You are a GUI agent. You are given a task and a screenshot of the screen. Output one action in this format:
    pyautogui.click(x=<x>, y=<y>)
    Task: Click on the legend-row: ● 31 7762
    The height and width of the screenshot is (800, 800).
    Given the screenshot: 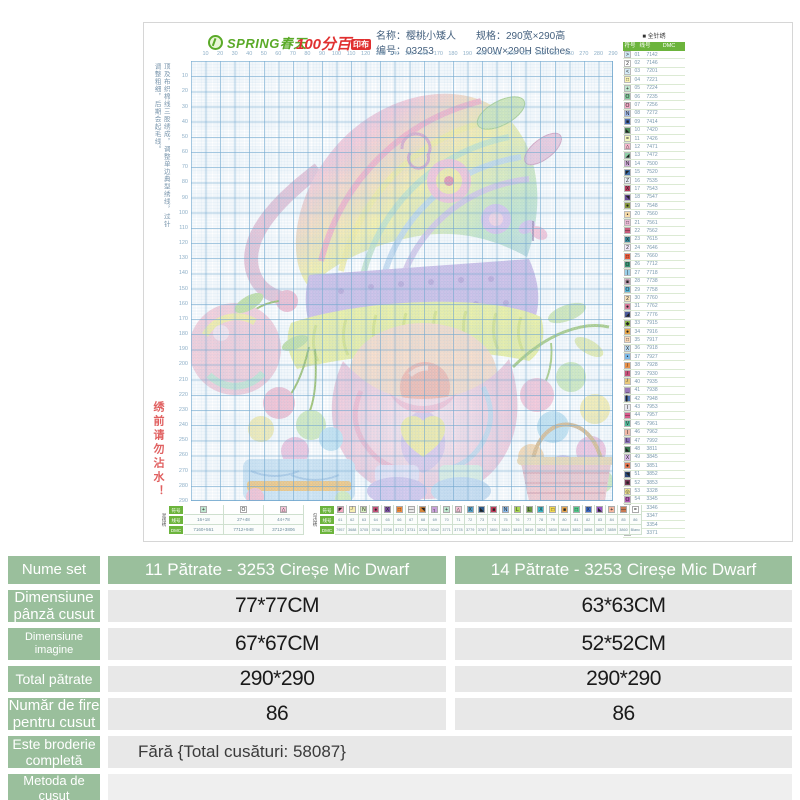 What is the action you would take?
    pyautogui.click(x=654, y=307)
    